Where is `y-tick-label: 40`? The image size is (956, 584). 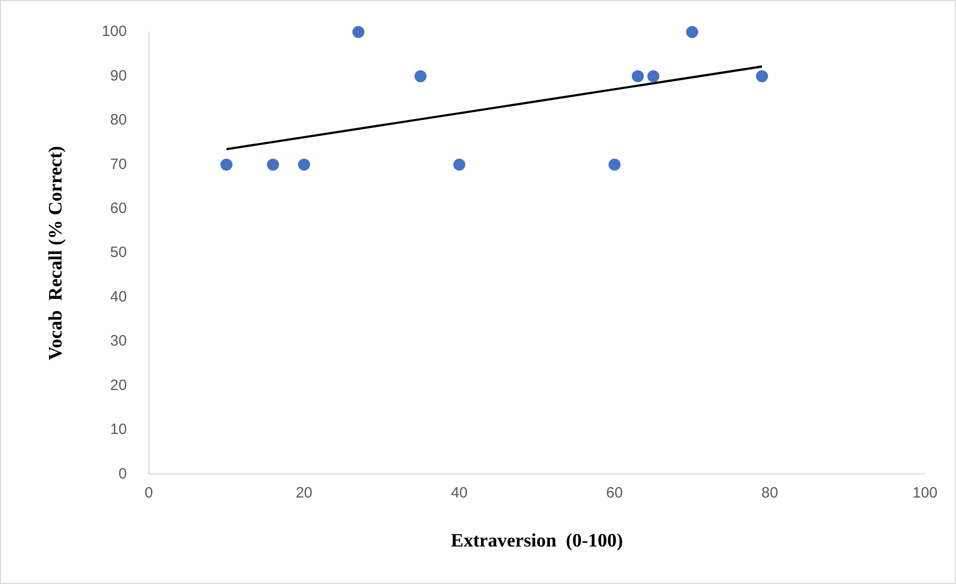 y-tick-label: 40 is located at coordinates (118, 297).